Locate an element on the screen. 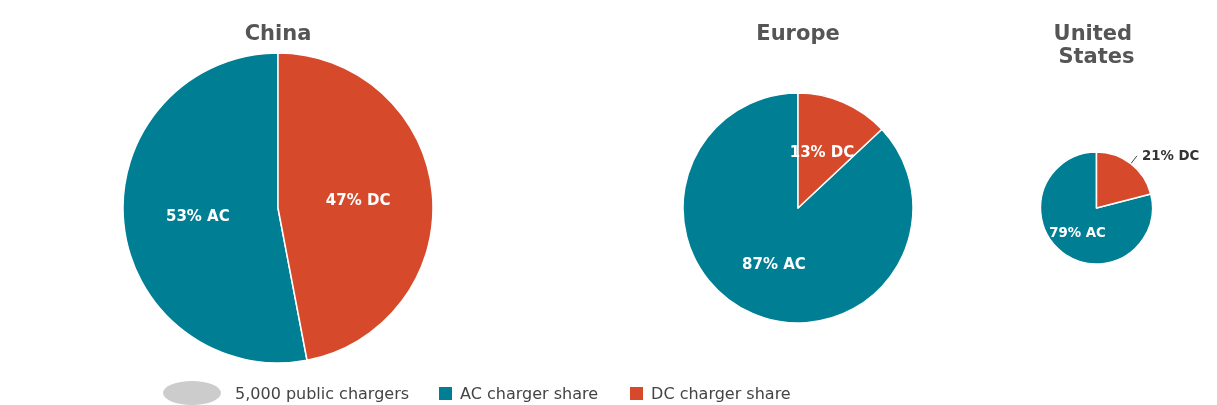 This screenshot has width=1217, height=405. legend-label: DC charger share is located at coordinates (721, 393).